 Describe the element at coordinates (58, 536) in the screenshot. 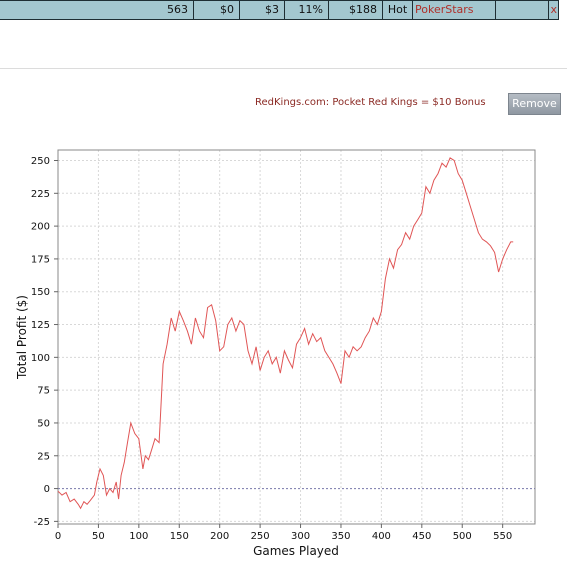

I see `x-tick-label: 0` at that location.